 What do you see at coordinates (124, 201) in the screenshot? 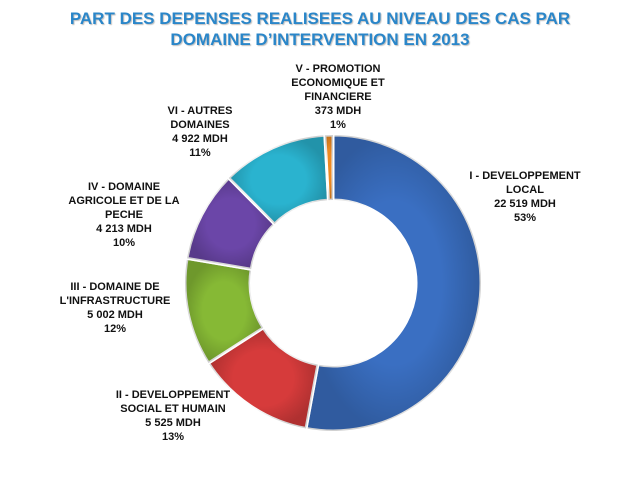
I see `slice-label-line: AGRICOLE ET DE LA` at bounding box center [124, 201].